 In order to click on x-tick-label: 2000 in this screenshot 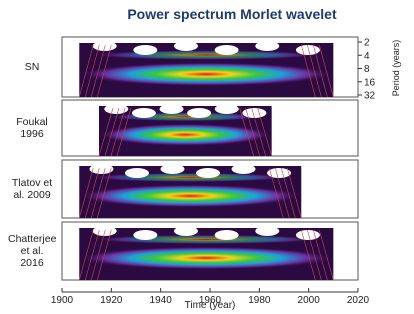, I will do `click(309, 300)`.